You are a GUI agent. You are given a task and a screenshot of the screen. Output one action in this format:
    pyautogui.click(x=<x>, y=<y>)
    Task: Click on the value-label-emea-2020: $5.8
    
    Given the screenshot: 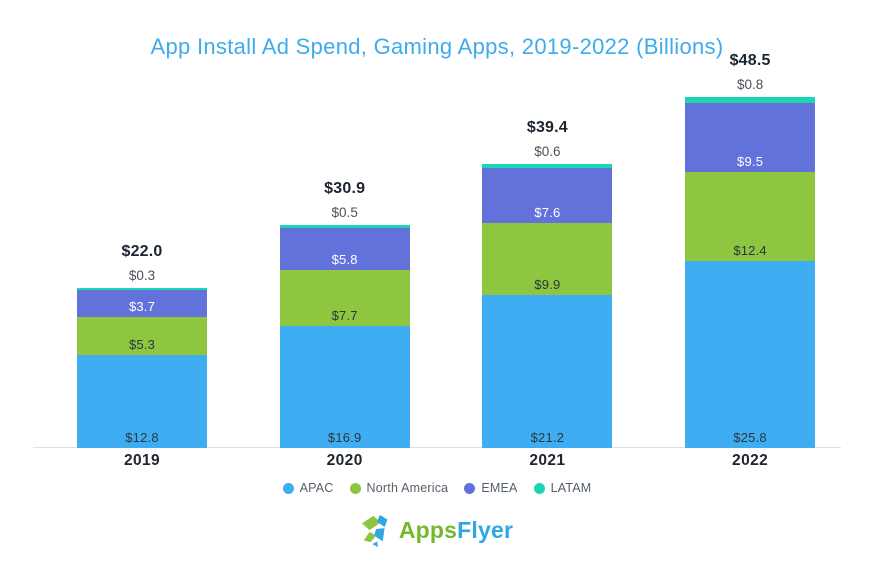 What is the action you would take?
    pyautogui.click(x=344, y=260)
    